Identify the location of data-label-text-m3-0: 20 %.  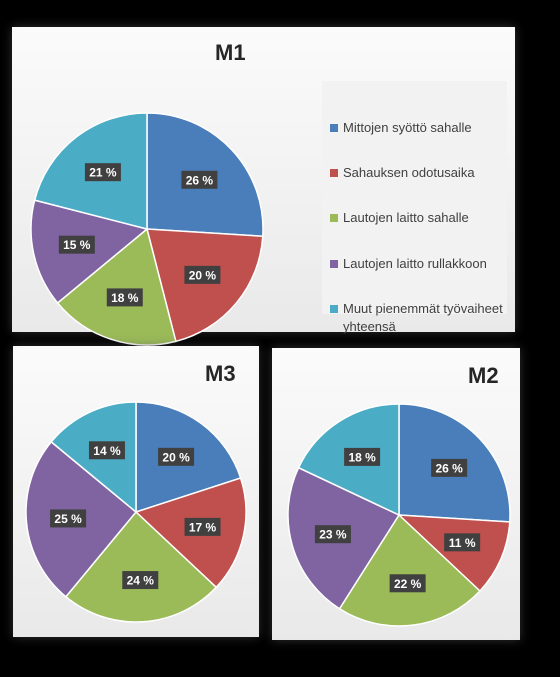
(176, 457).